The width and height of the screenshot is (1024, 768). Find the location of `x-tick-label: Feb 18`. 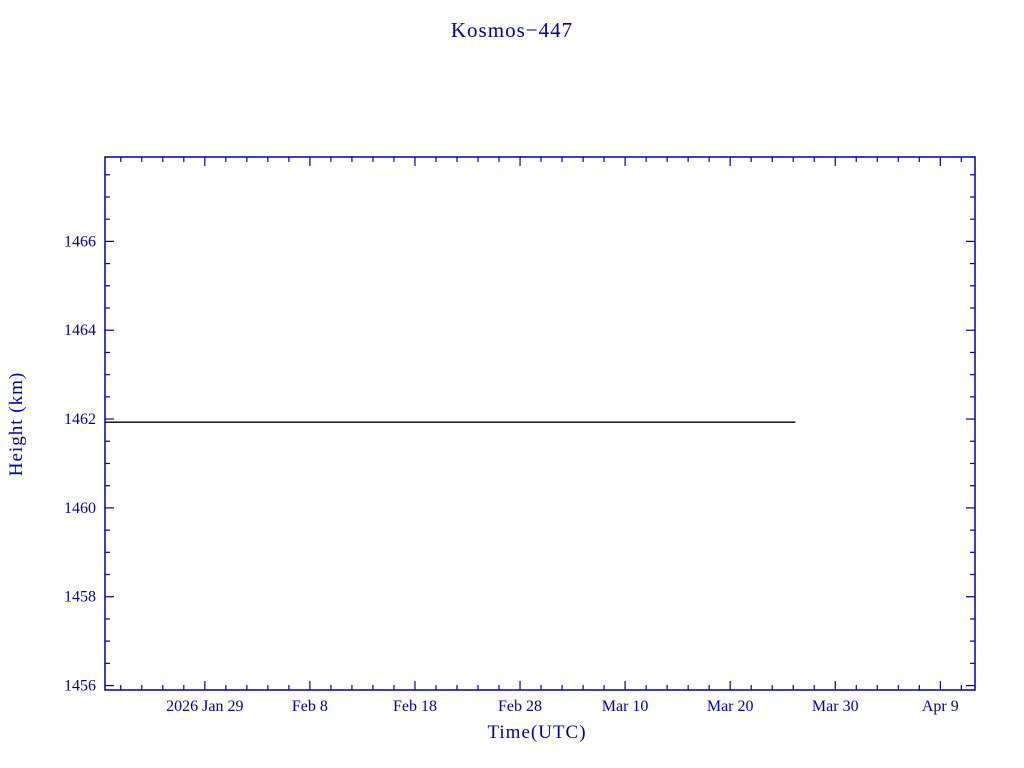

x-tick-label: Feb 18 is located at coordinates (415, 706).